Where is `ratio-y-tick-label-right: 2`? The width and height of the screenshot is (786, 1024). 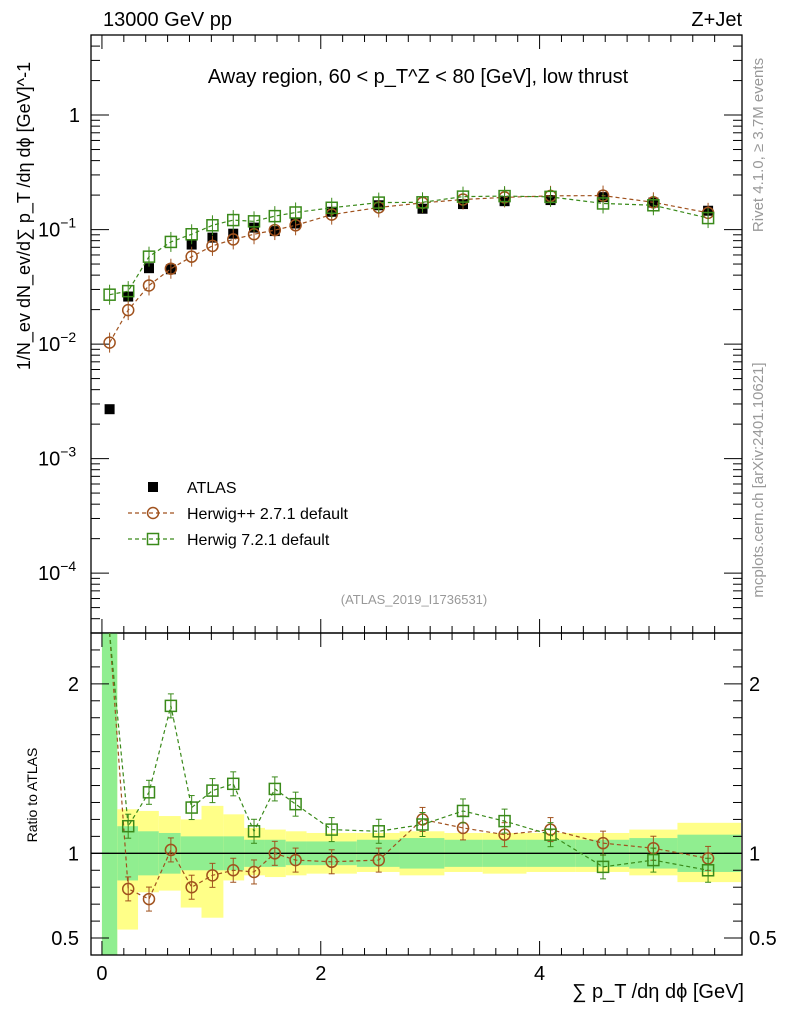 ratio-y-tick-label-right: 2 is located at coordinates (754, 685).